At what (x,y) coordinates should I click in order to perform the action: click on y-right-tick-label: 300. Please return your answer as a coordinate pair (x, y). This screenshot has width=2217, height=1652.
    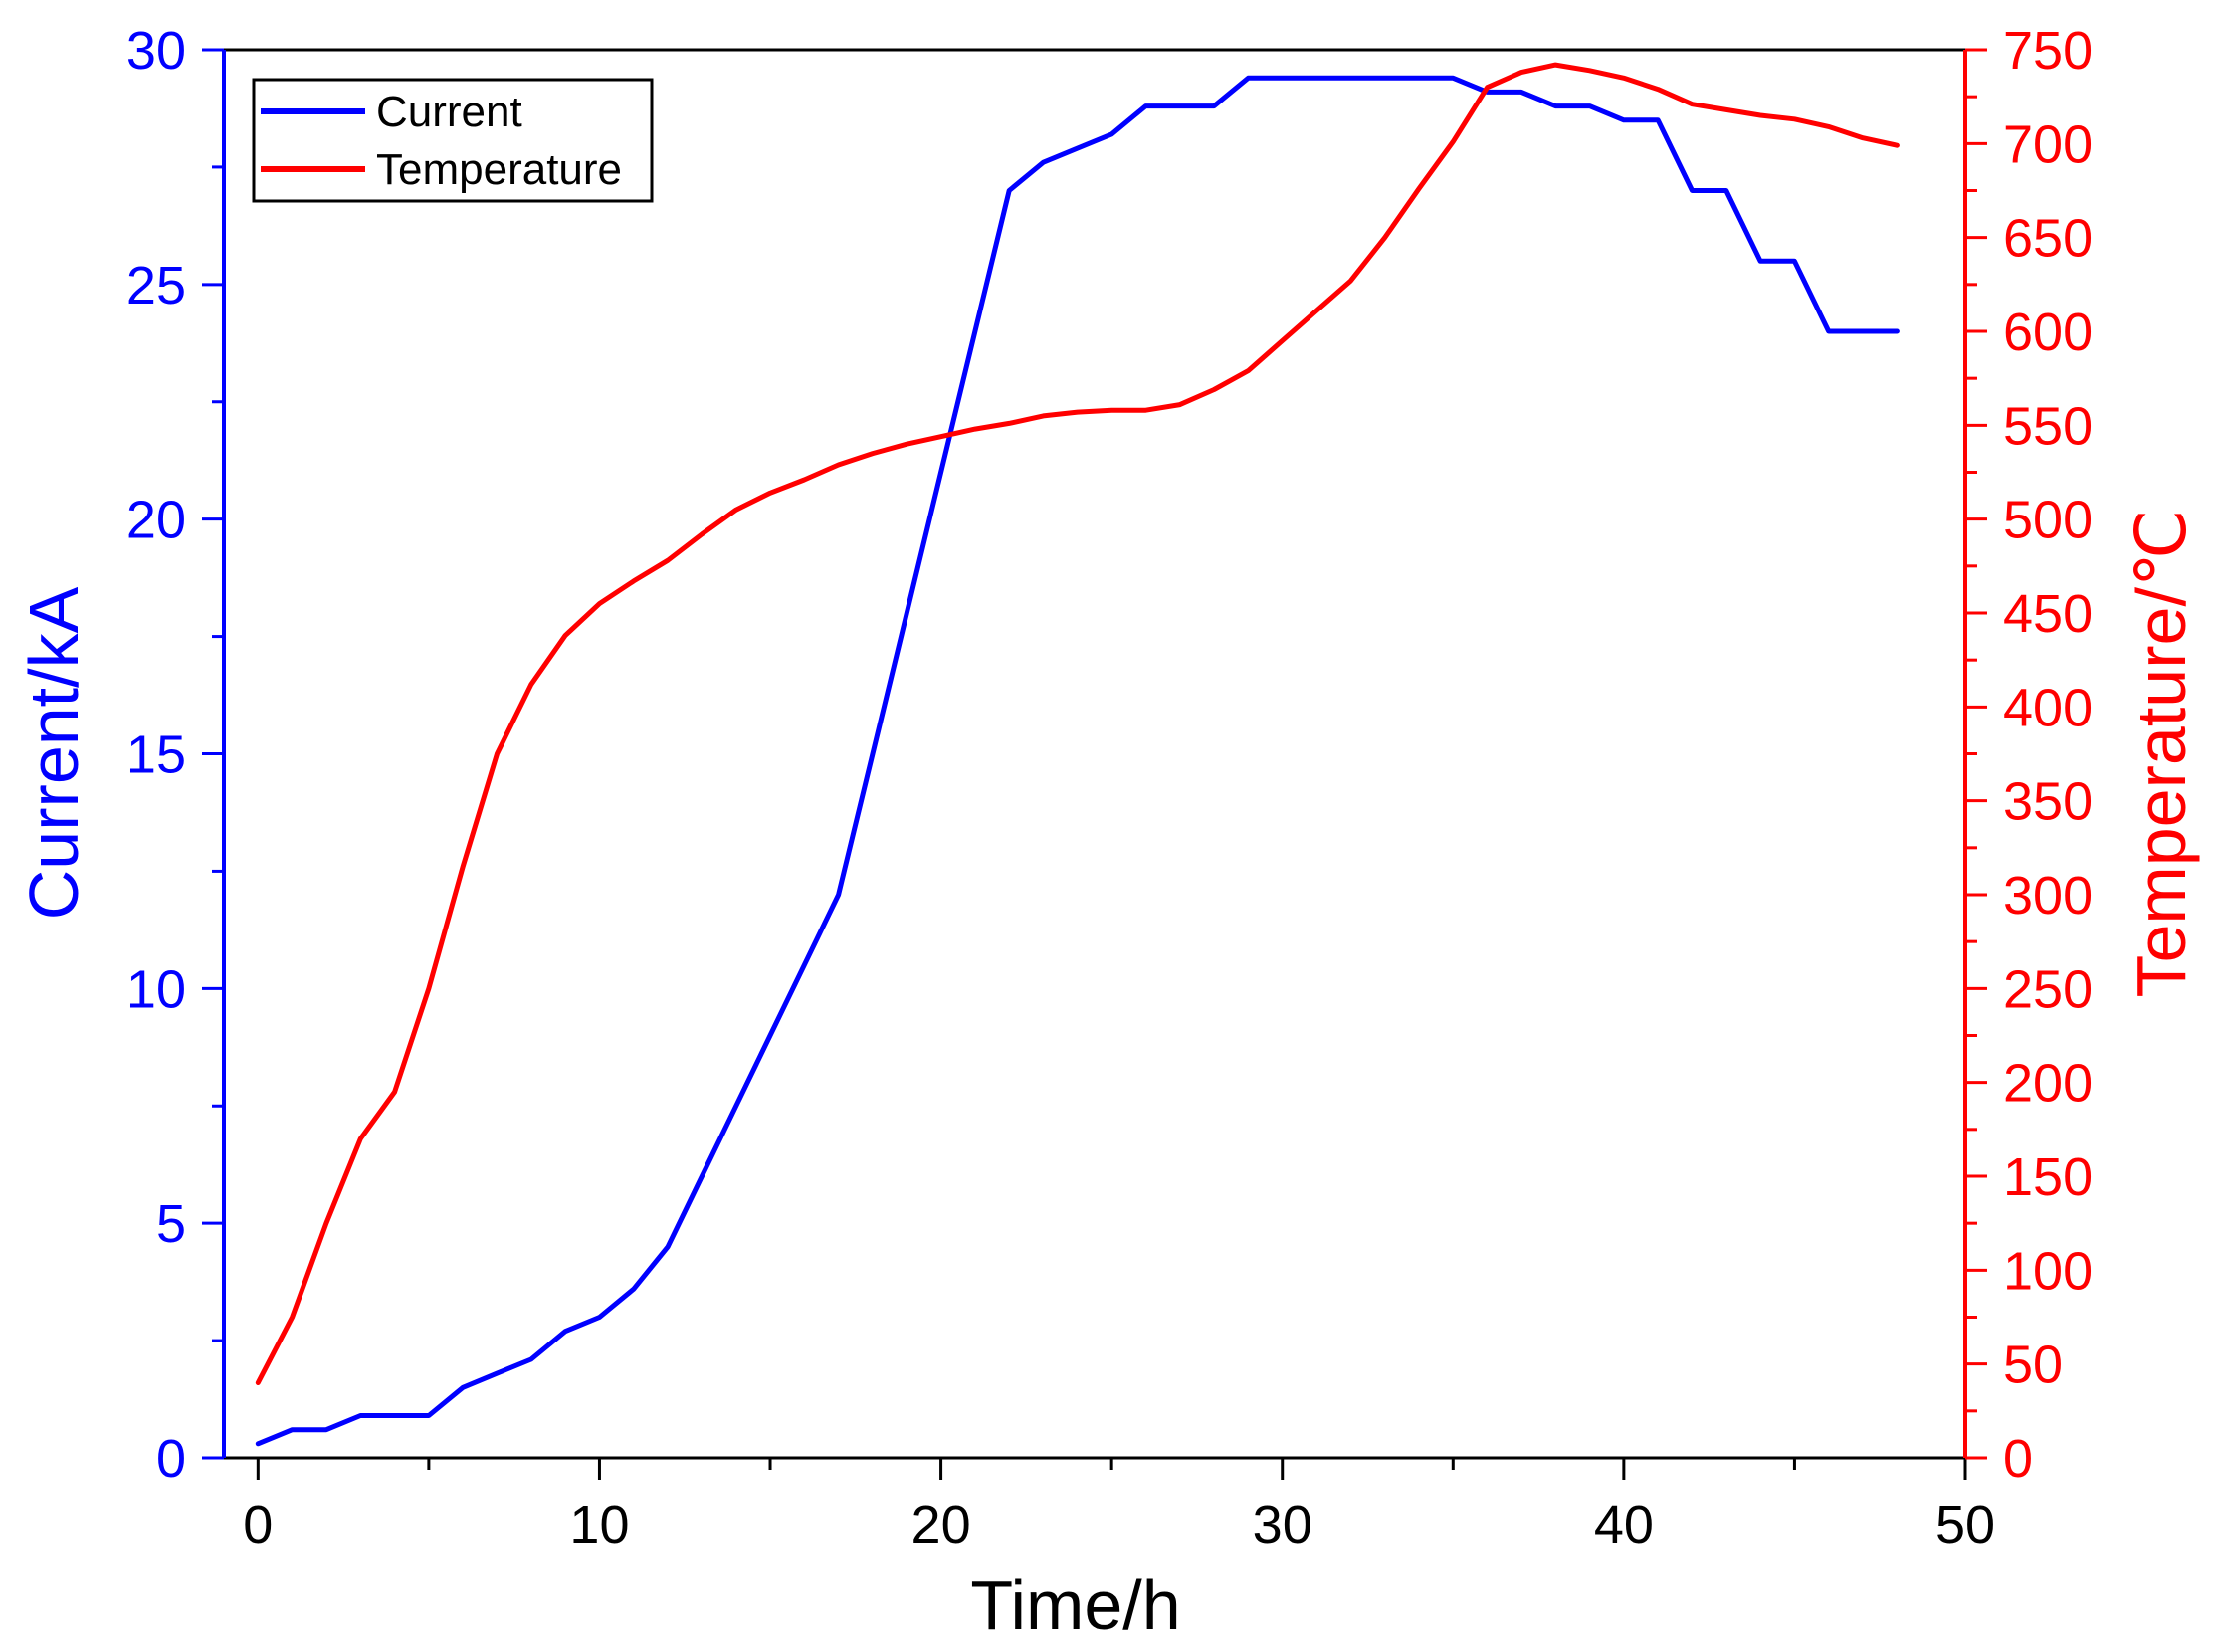
    Looking at the image, I should click on (2048, 896).